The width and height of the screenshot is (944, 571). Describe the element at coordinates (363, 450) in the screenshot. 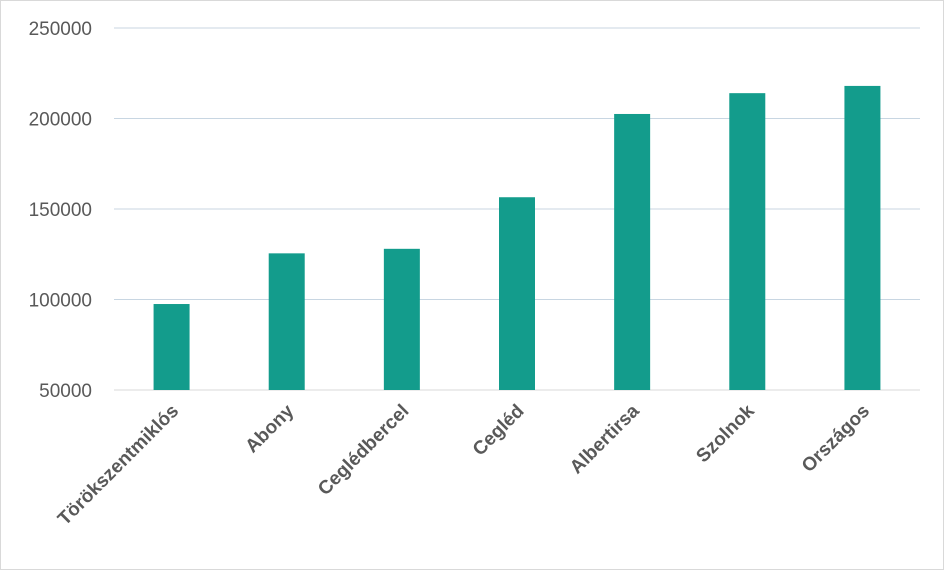

I see `x-tick-label: Ceglédbercel` at that location.